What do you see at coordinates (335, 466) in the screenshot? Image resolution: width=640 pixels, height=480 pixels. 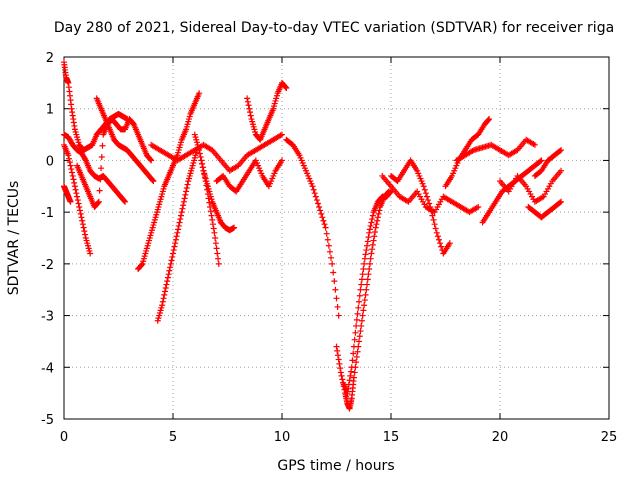 I see `x-axis-label: GPS time / hours` at bounding box center [335, 466].